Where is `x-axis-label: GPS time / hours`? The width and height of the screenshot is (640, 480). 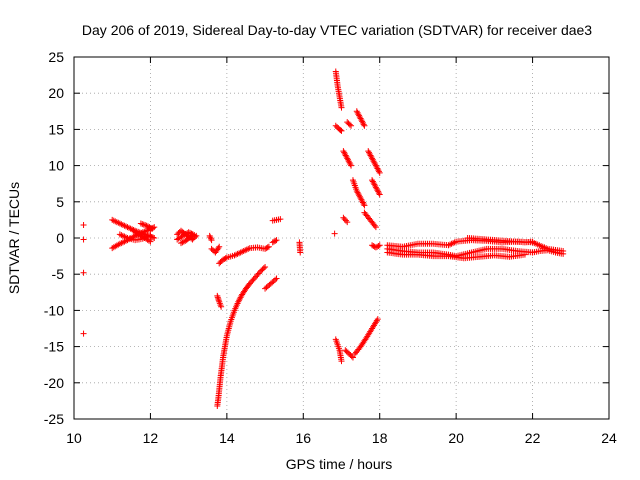
x-axis-label: GPS time / hours is located at coordinates (339, 464).